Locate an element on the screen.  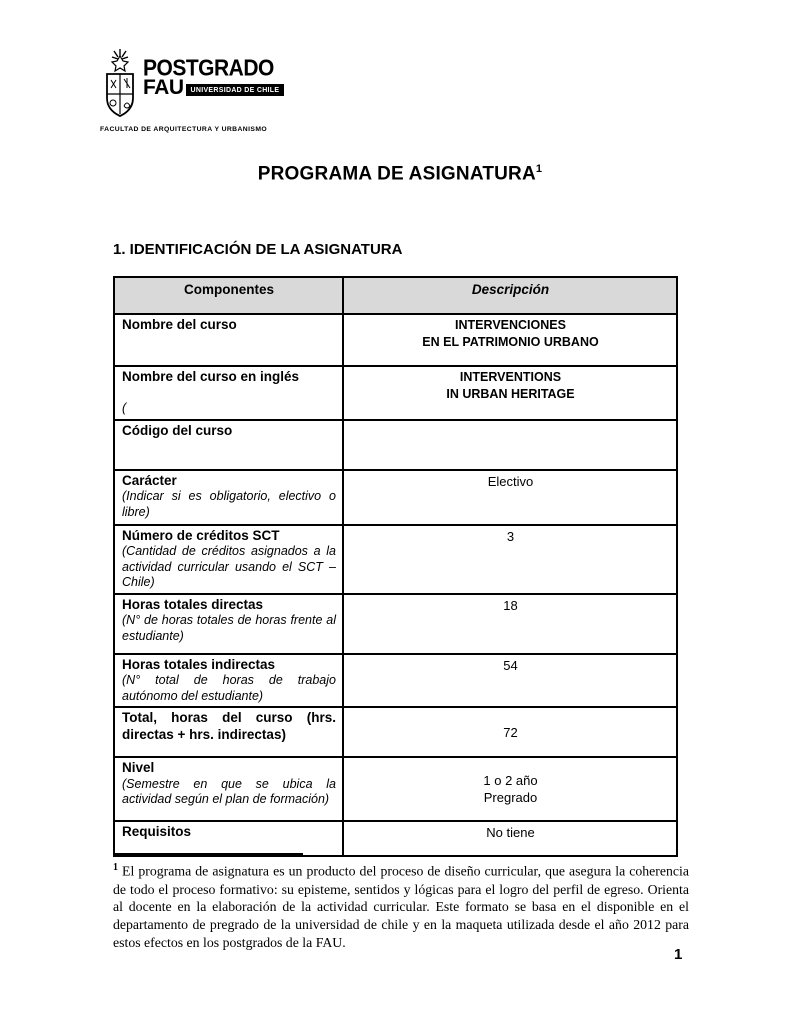
table-row-codigo-del-curso: Código del curso is located at coordinates (395, 444).